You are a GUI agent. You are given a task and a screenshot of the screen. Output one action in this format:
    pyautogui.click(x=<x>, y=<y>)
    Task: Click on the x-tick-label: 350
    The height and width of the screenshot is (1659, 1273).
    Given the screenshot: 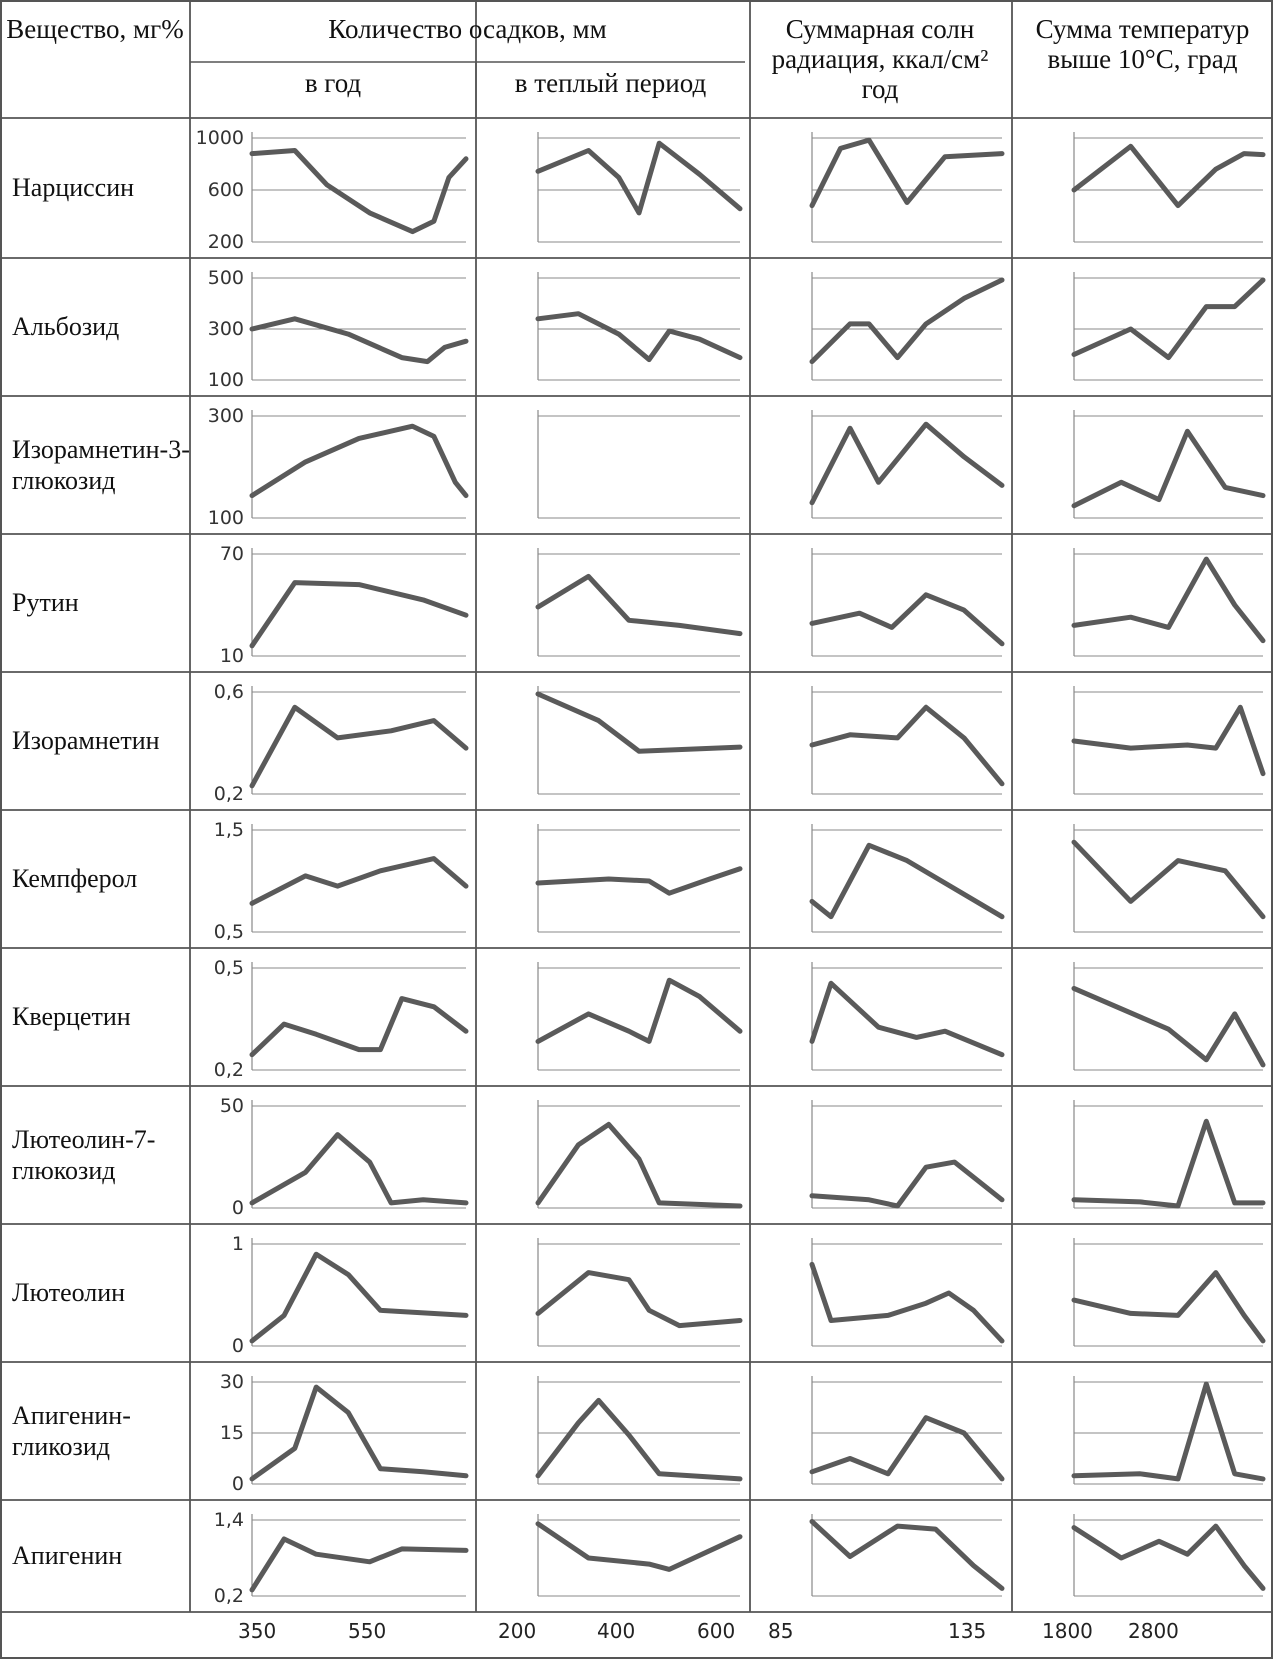 What is the action you would take?
    pyautogui.click(x=257, y=1631)
    